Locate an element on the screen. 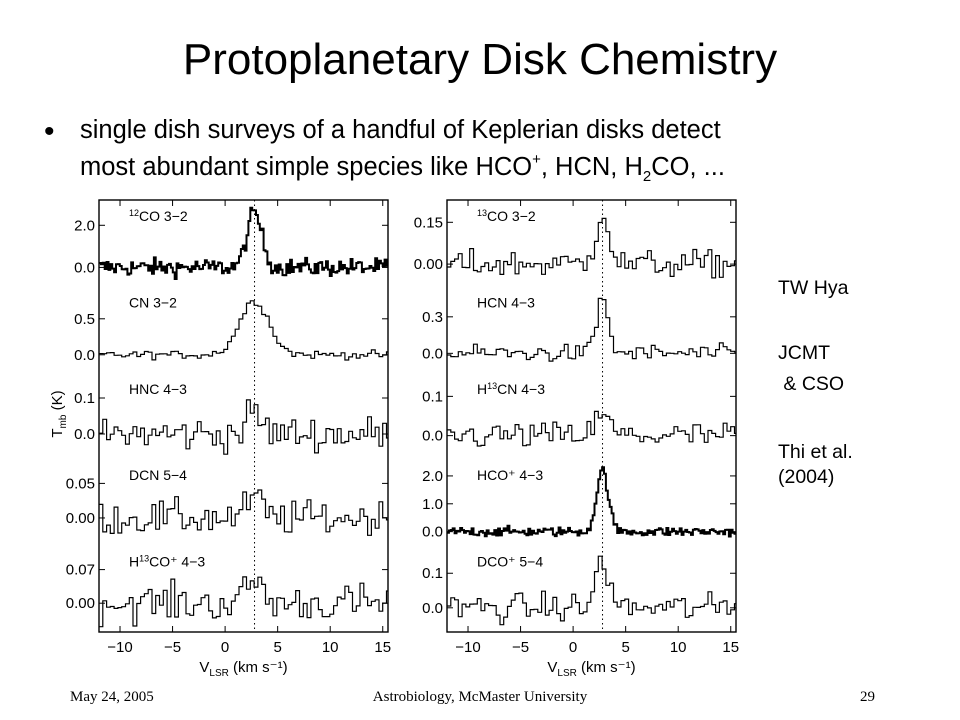 The width and height of the screenshot is (960, 720). molecule-label: HCO⁺ 4−3 is located at coordinates (510, 475).